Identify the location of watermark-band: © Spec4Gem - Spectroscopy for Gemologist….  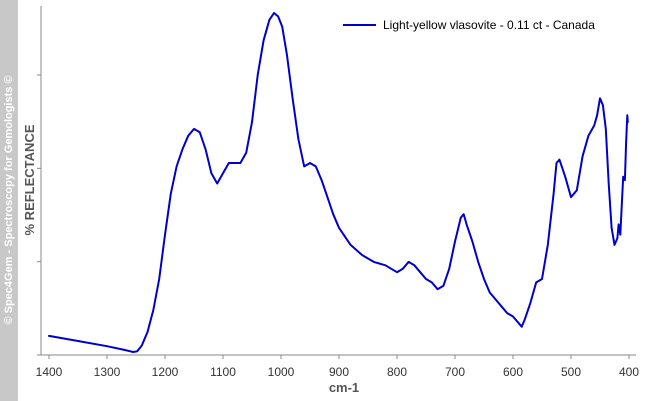
(9, 200).